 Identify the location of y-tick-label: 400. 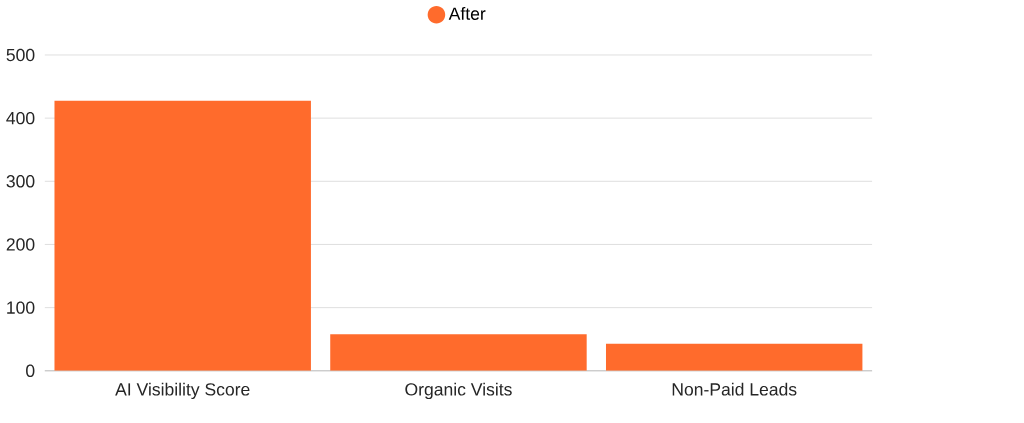
(20, 118).